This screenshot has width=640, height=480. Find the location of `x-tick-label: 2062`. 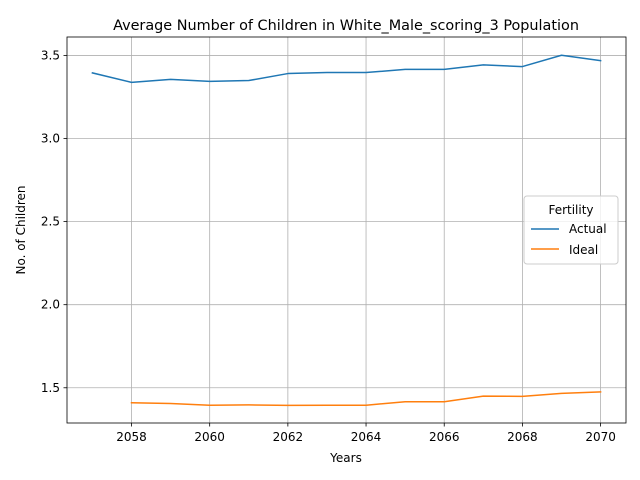

x-tick-label: 2062 is located at coordinates (288, 437).